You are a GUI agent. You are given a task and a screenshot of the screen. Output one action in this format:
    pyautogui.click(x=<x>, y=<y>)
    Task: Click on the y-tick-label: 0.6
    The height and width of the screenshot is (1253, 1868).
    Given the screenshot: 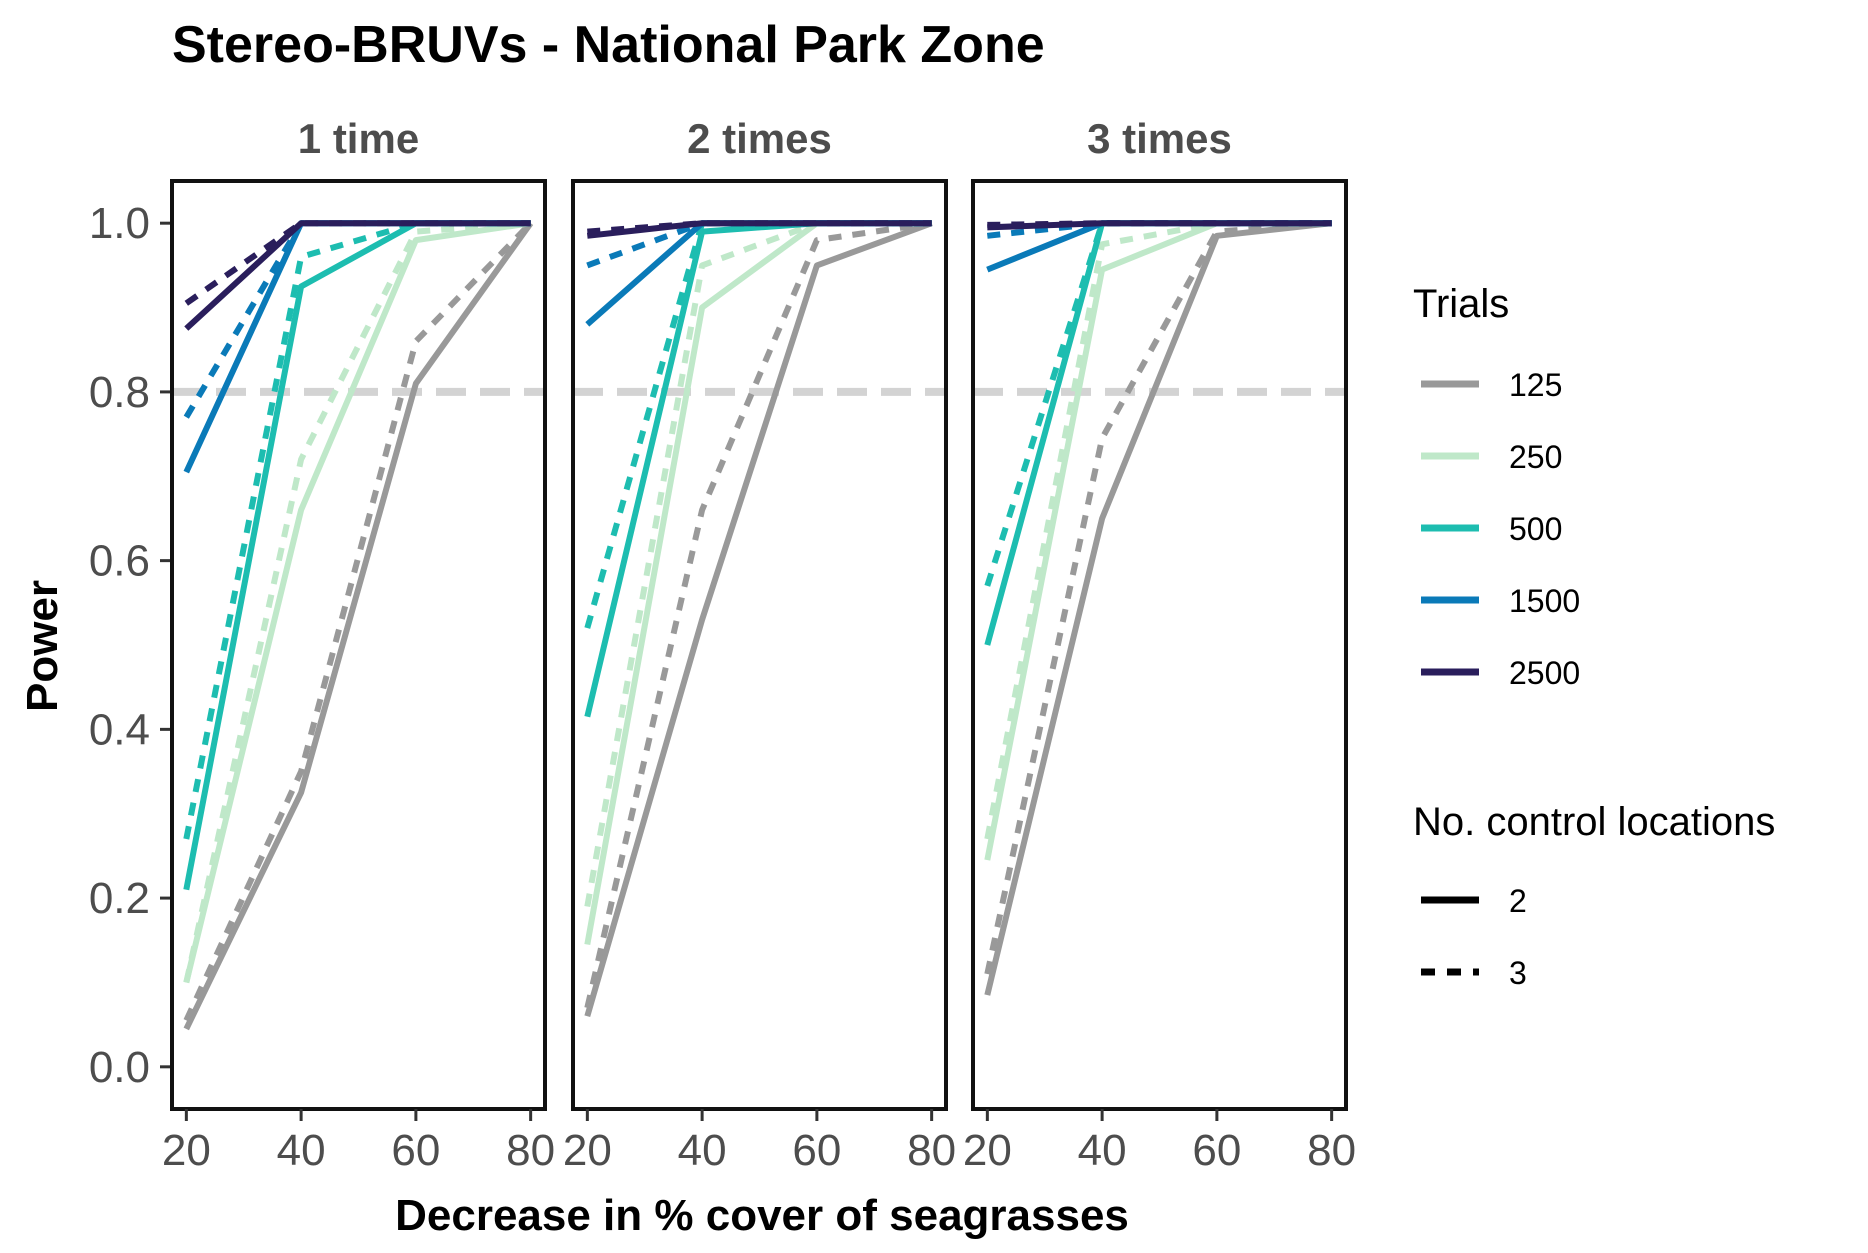 What is the action you would take?
    pyautogui.click(x=119, y=561)
    